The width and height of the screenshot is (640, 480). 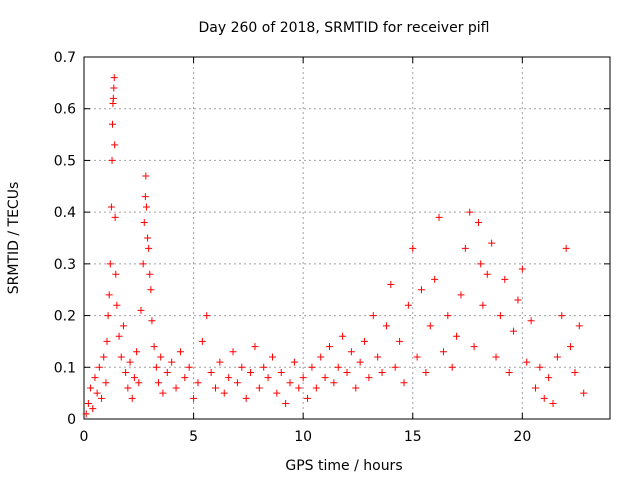 I want to click on x-tick-label: 0, so click(x=84, y=437).